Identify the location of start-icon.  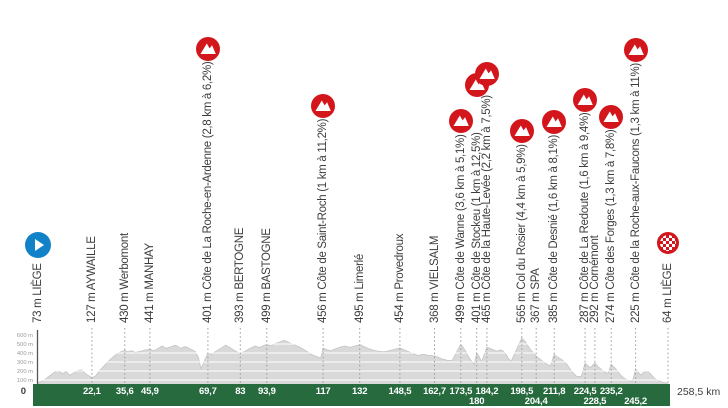
(38, 245).